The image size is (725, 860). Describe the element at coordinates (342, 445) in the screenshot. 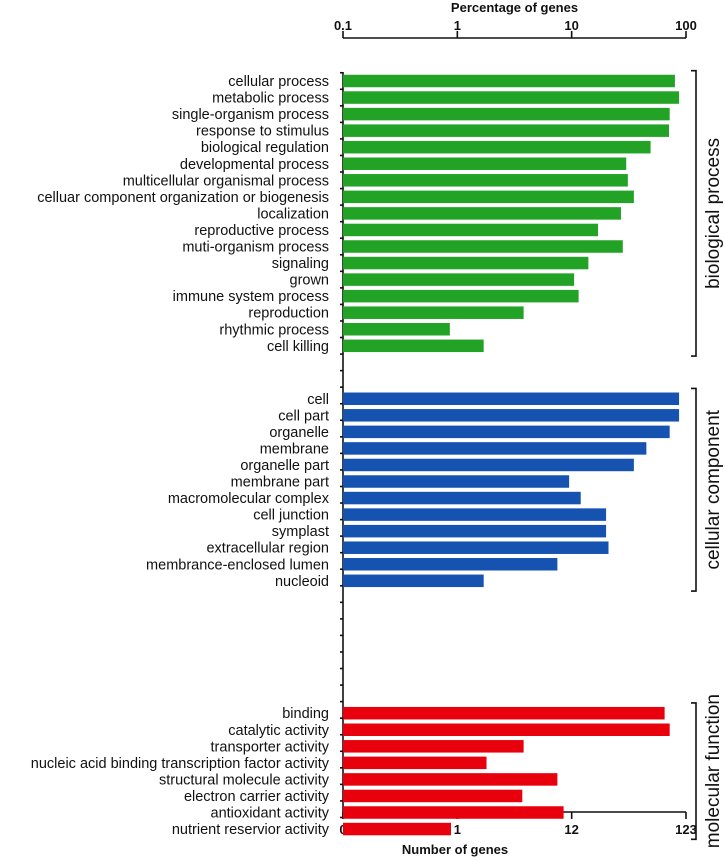

I see `y-axis` at that location.